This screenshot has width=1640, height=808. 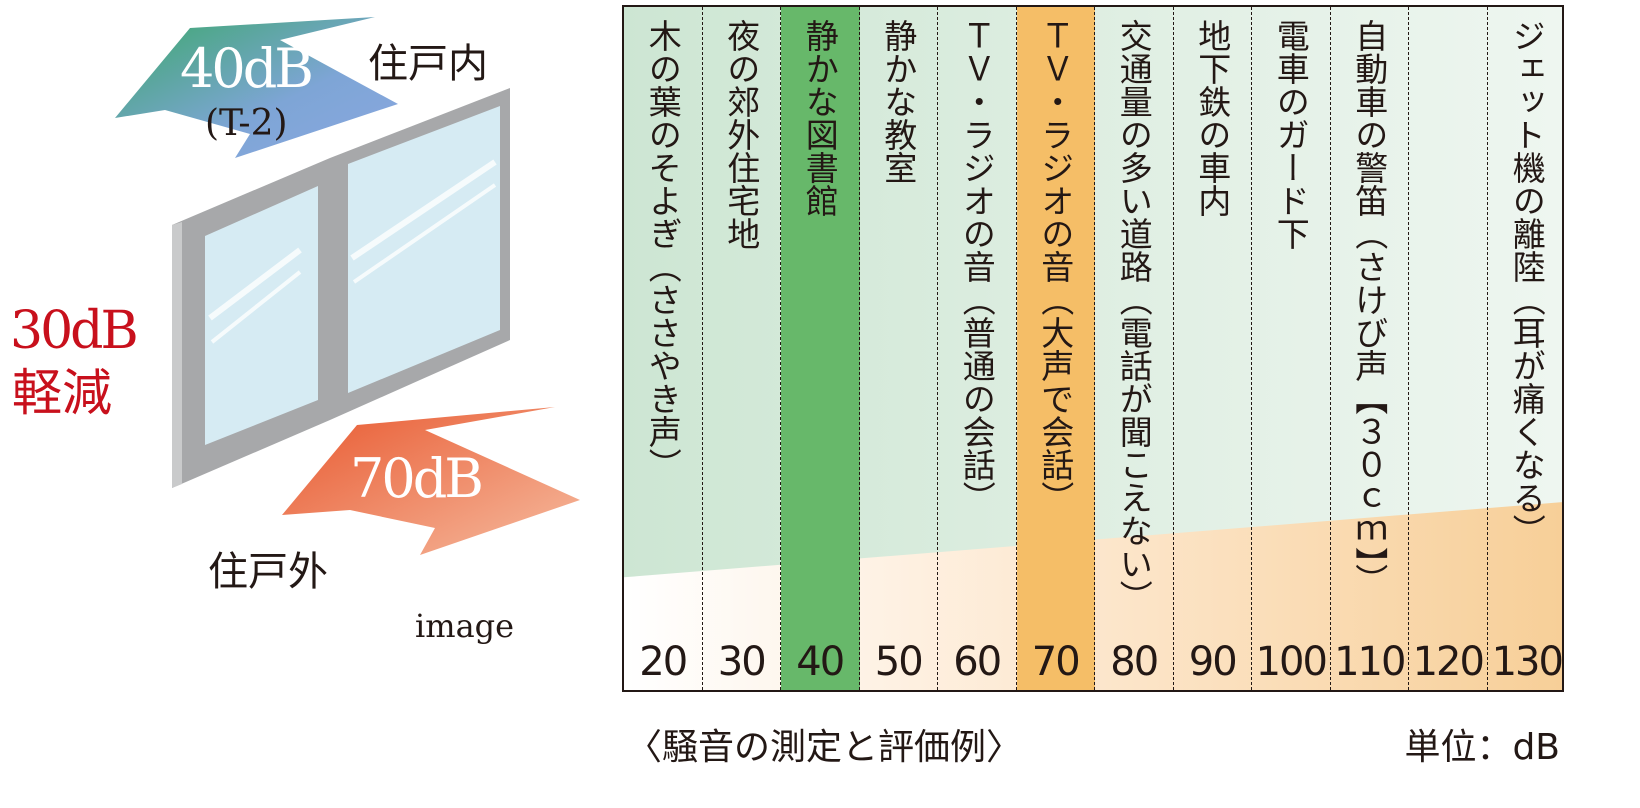 I want to click on db-value: 110, so click(x=1370, y=662).